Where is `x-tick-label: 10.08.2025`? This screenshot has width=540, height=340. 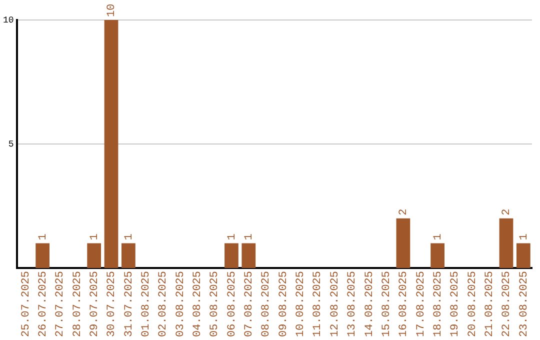
x-tick-label: 10.08.2025 is located at coordinates (301, 304).